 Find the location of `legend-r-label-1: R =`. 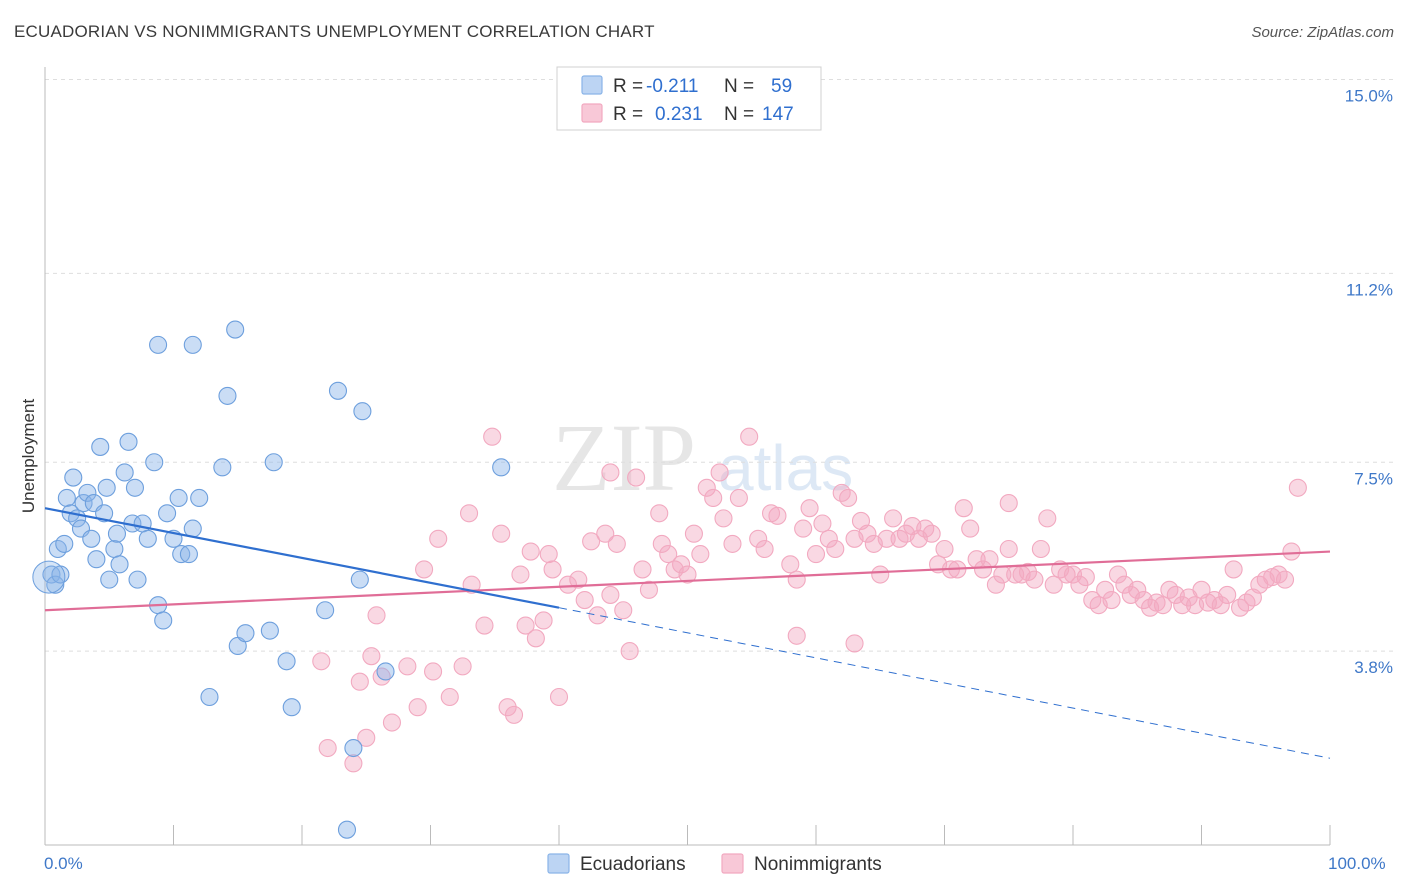

legend-r-label-1: R = is located at coordinates (628, 86).